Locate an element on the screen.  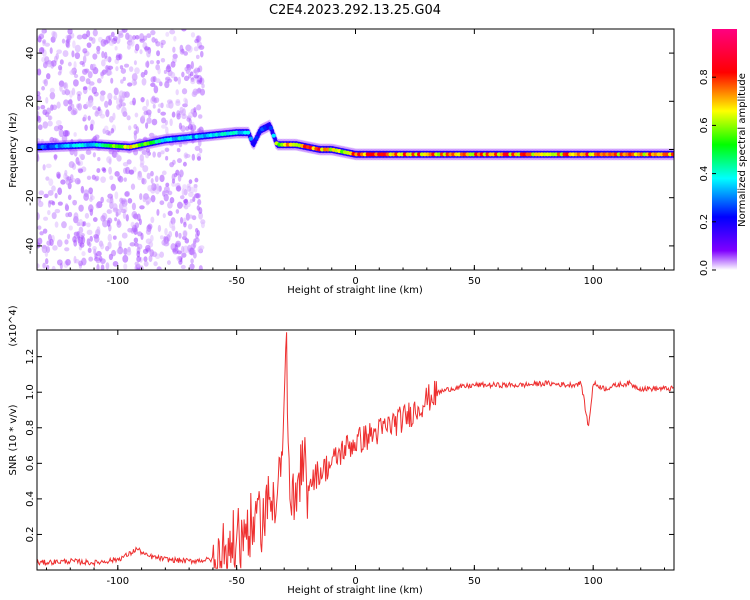
y-tick-label: -40 is located at coordinates (30, 246).